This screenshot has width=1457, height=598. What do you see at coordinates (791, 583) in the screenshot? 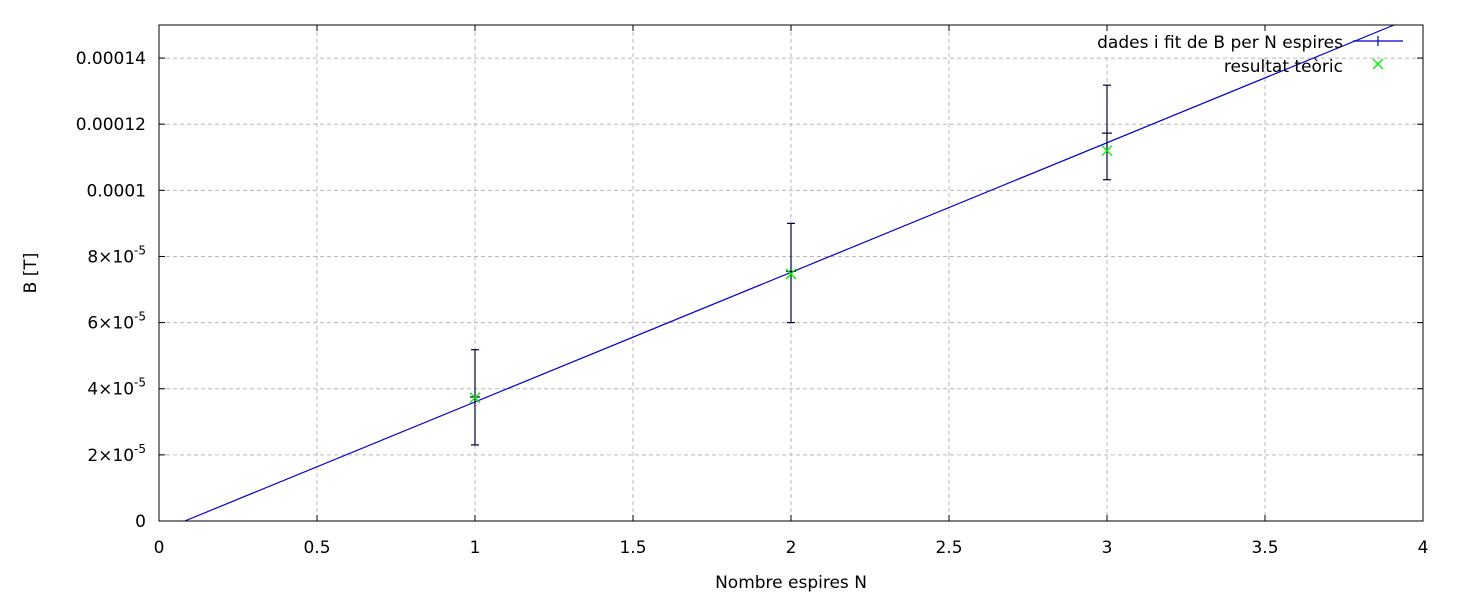
I see `x-axis-title: Nombre espires N` at bounding box center [791, 583].